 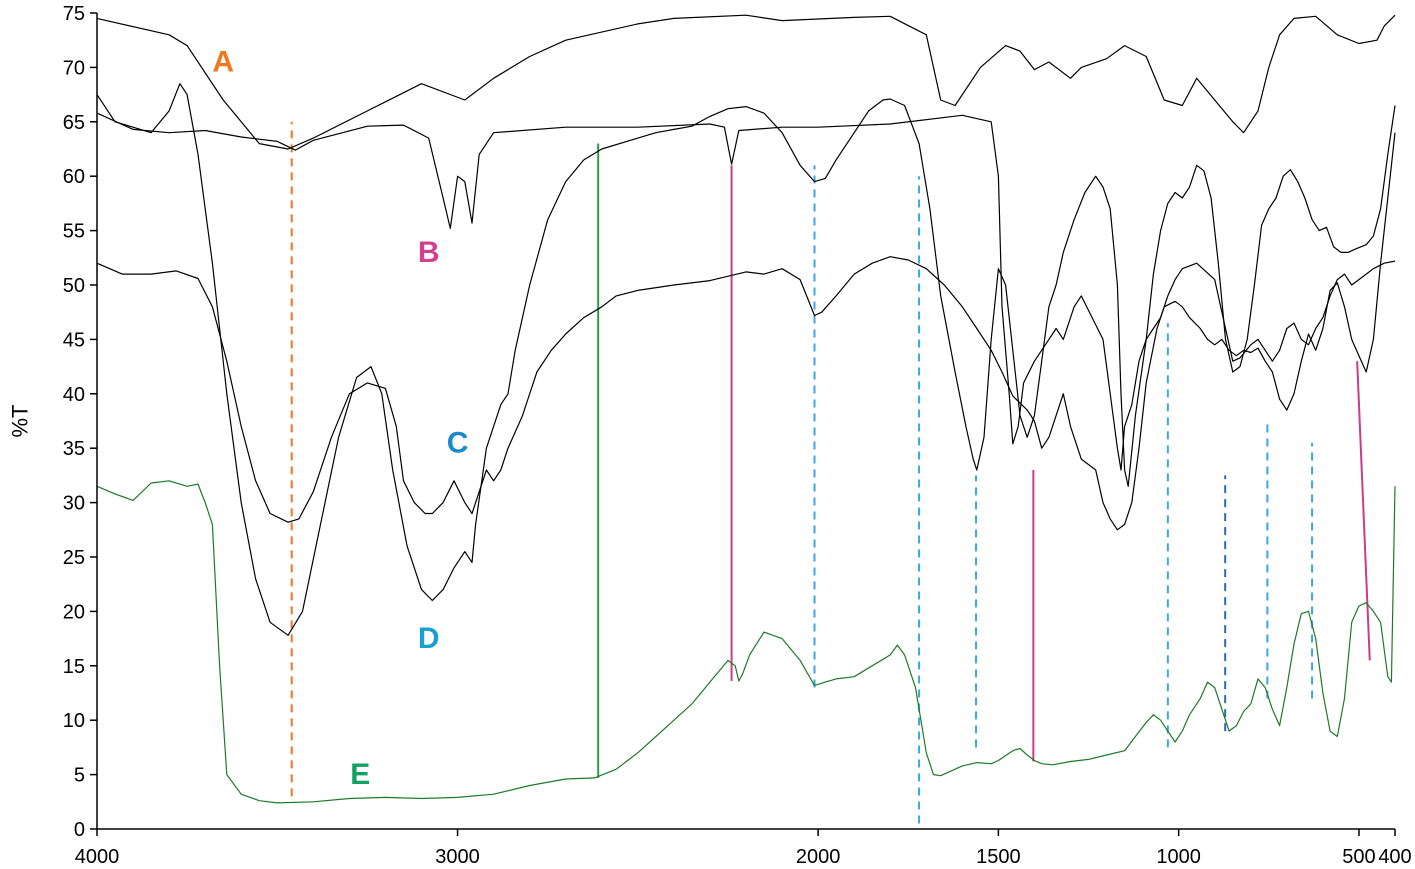 I want to click on y-tick-label: 35, so click(x=74, y=449).